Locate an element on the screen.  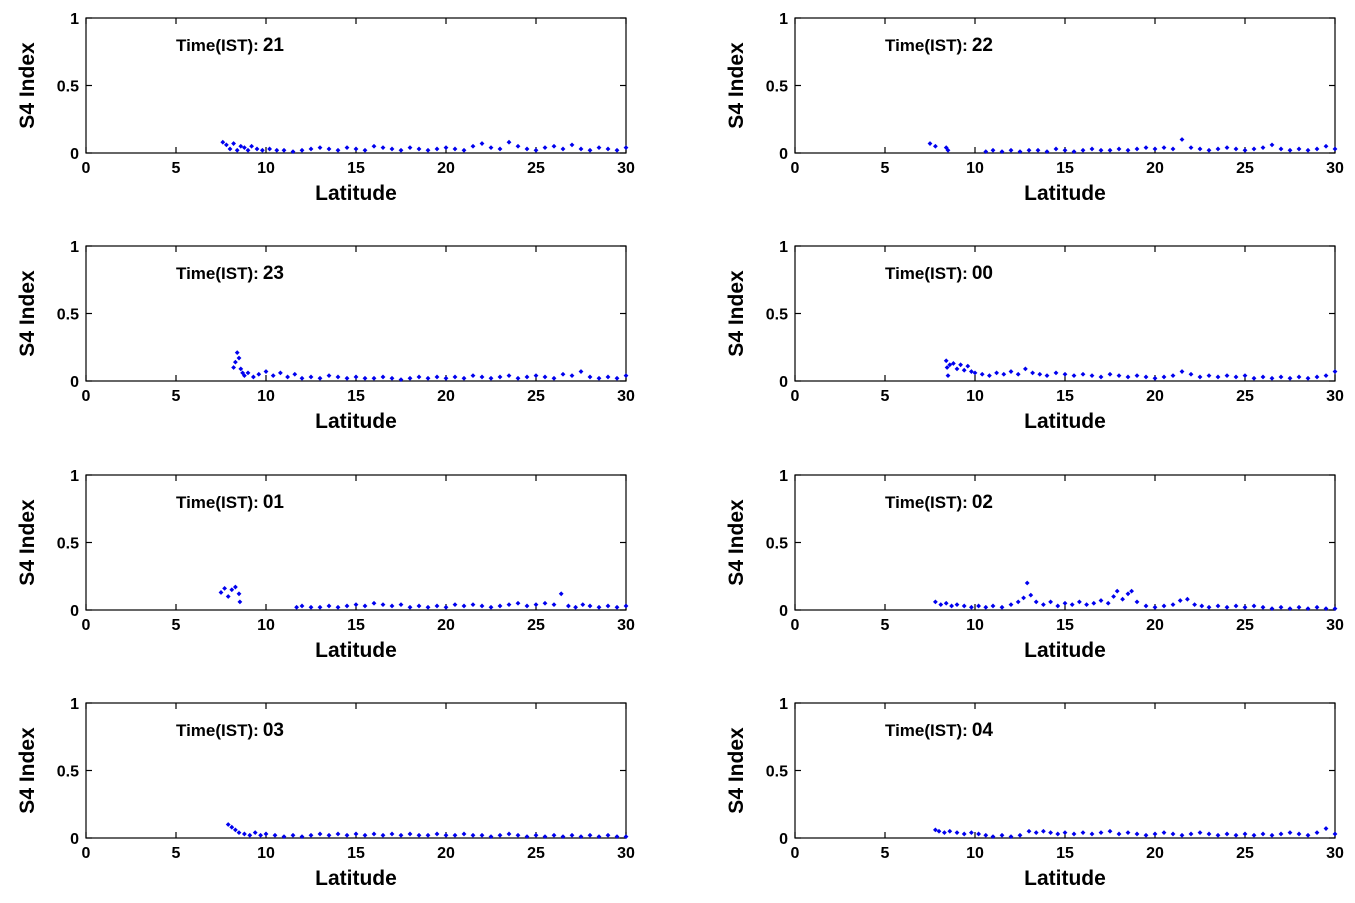
x-tick-label: 15 is located at coordinates (356, 625).